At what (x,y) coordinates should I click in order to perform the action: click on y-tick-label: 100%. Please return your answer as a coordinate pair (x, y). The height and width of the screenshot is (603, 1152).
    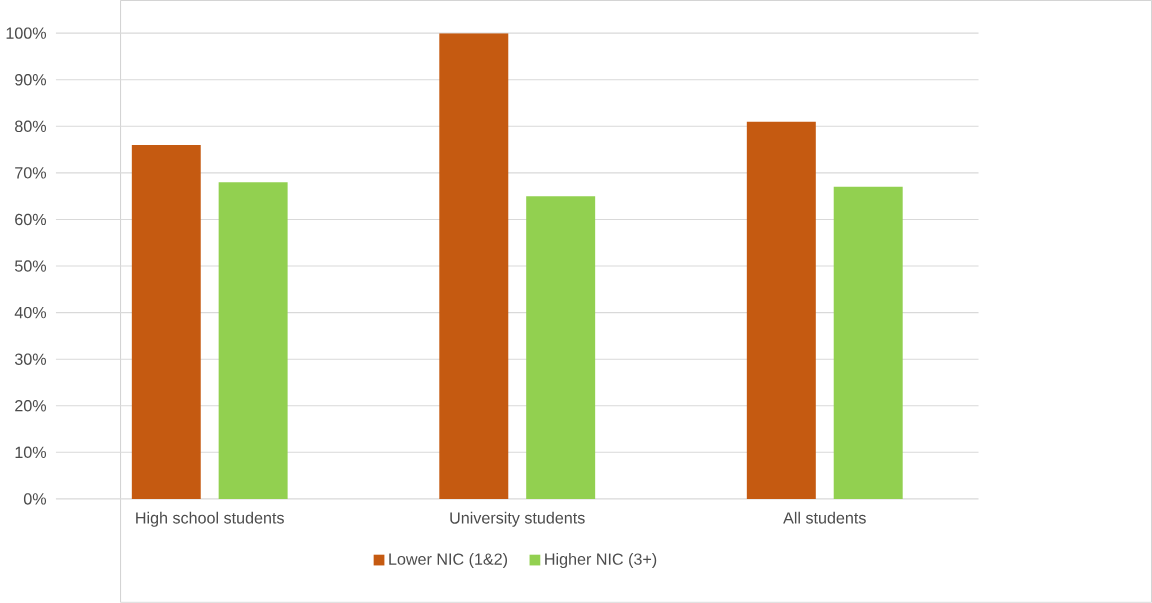
    Looking at the image, I should click on (26, 33).